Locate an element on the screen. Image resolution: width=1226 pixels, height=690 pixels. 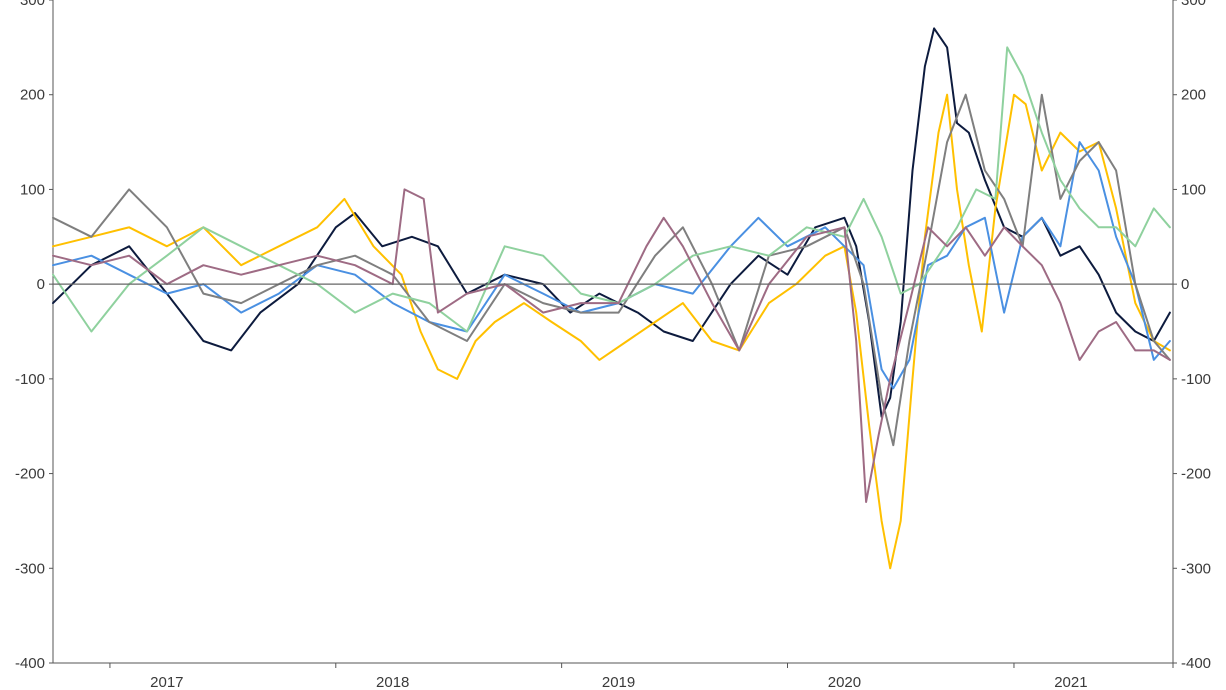
y-tick-label-right: -200 is located at coordinates (1196, 474).